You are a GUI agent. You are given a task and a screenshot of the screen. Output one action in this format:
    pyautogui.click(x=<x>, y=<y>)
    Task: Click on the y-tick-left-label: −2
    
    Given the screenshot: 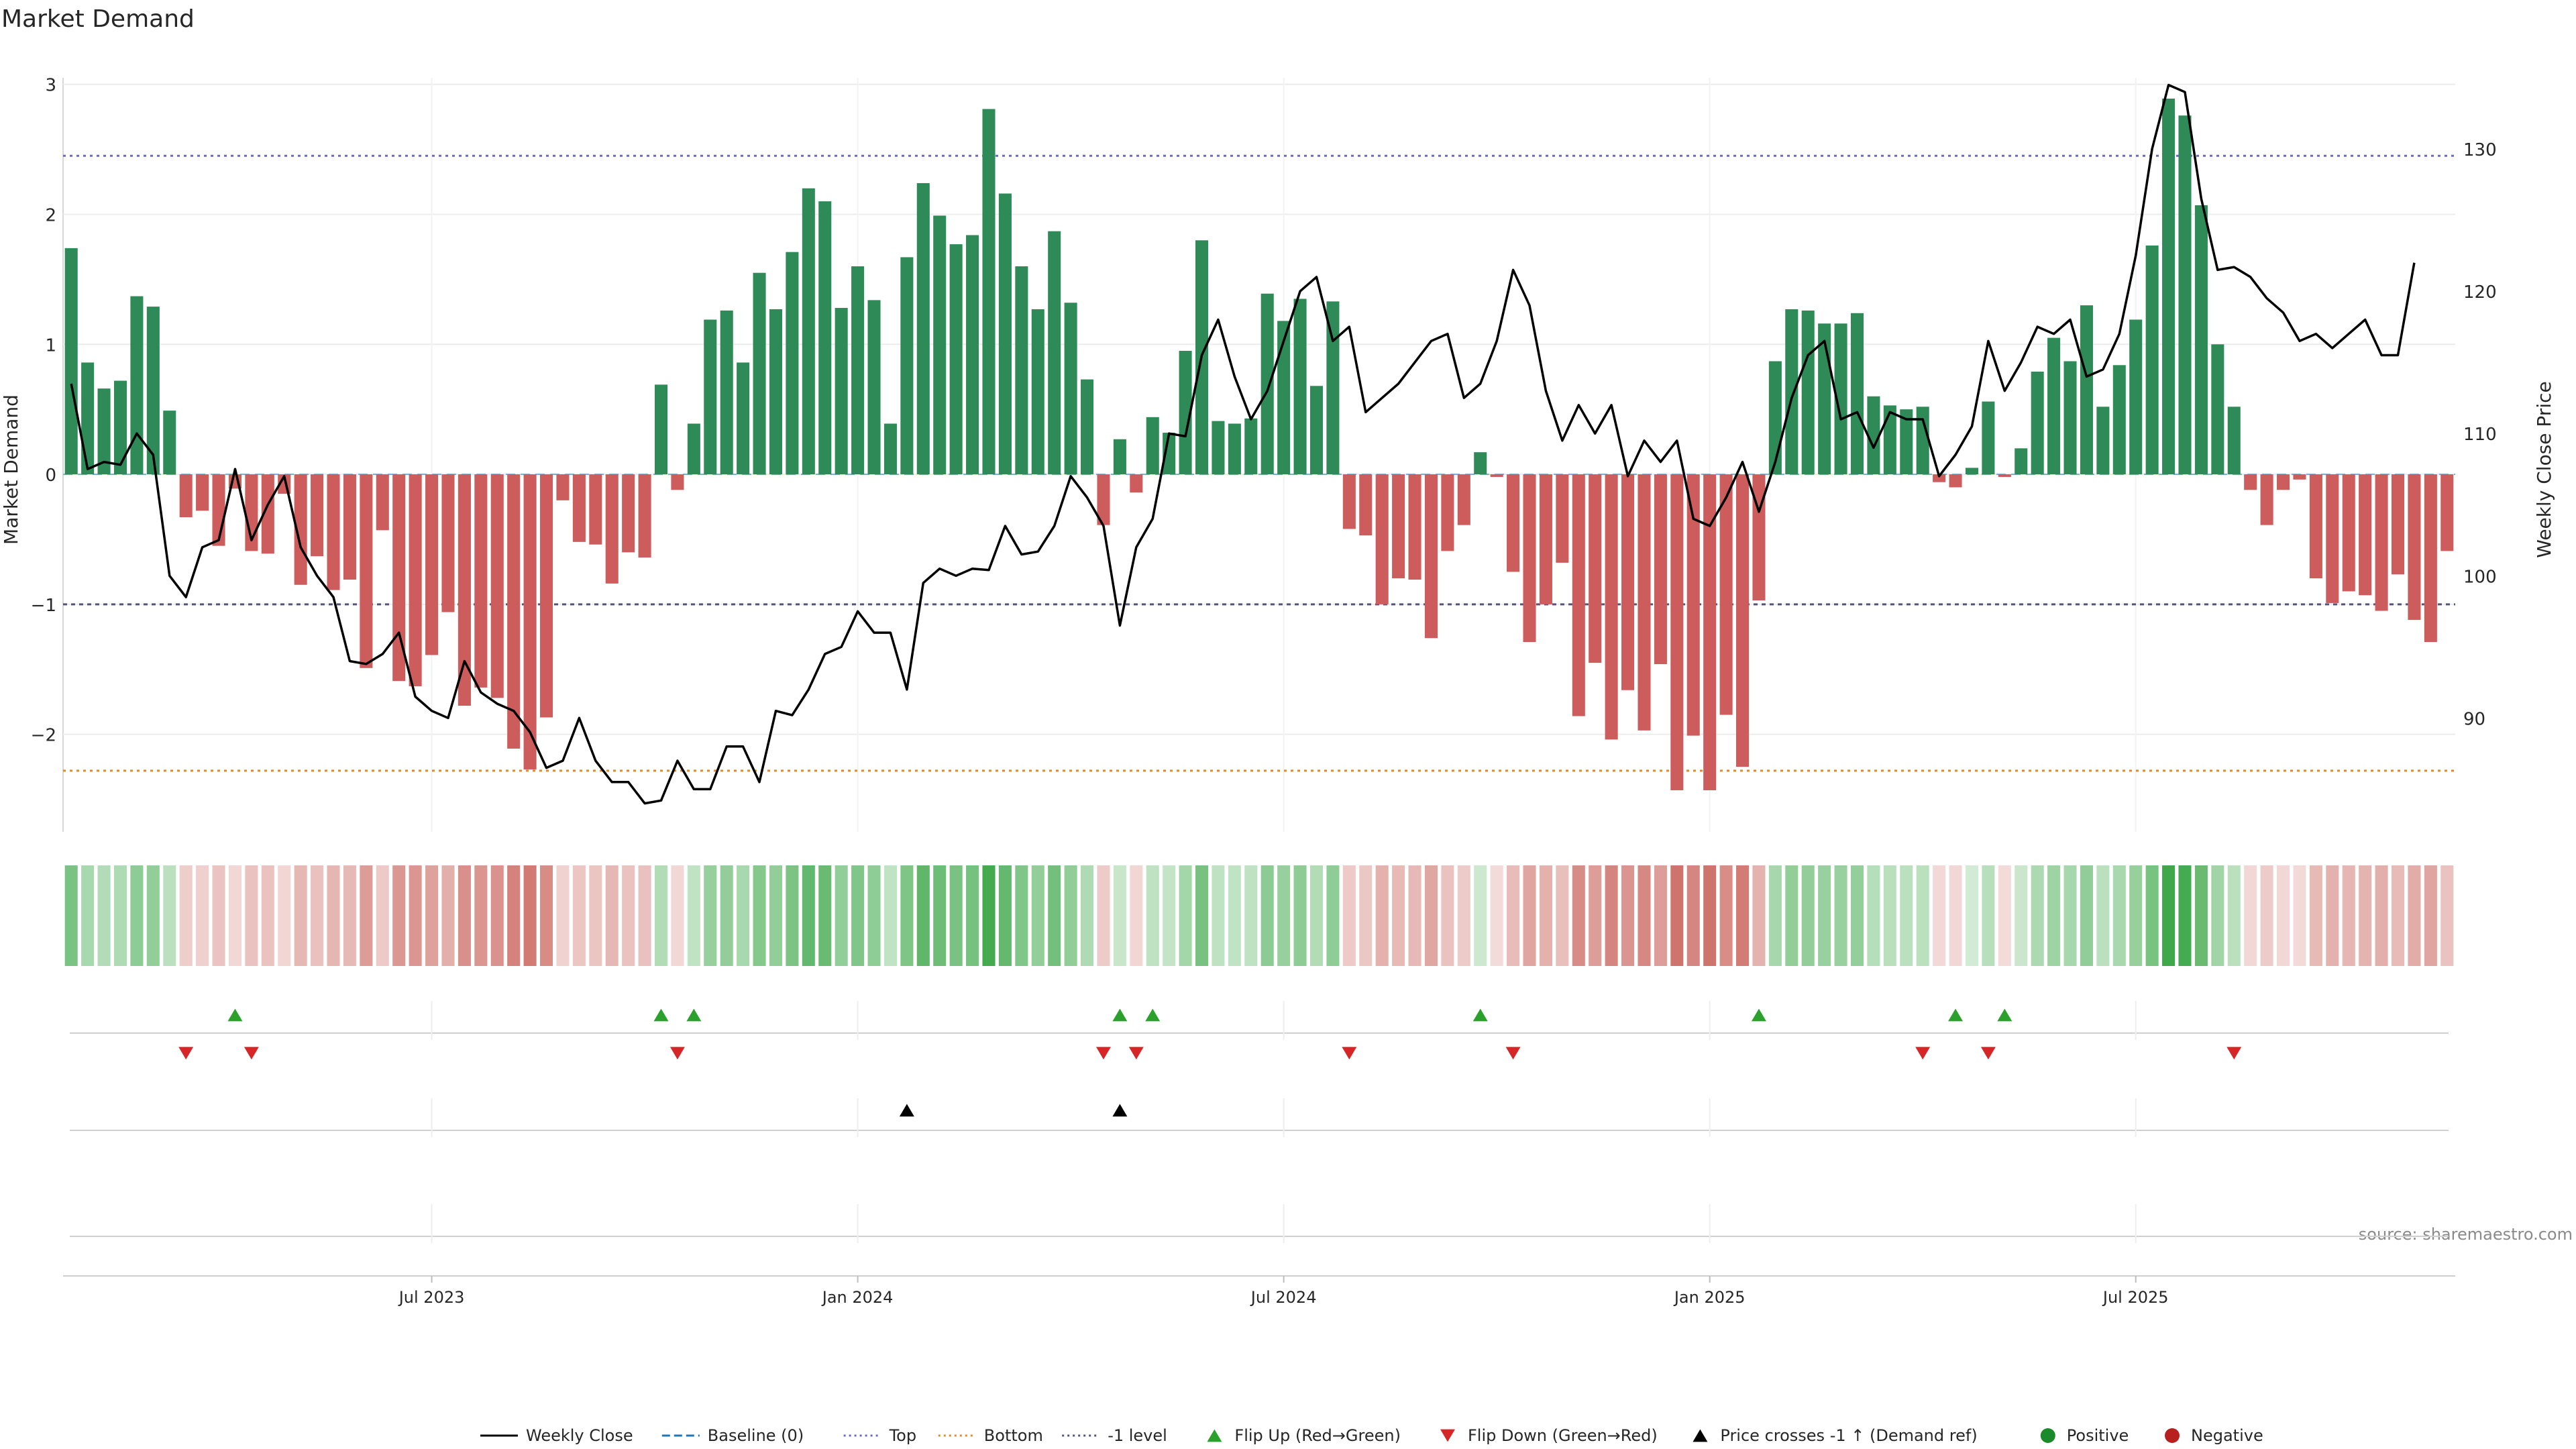 What is the action you would take?
    pyautogui.click(x=43, y=736)
    